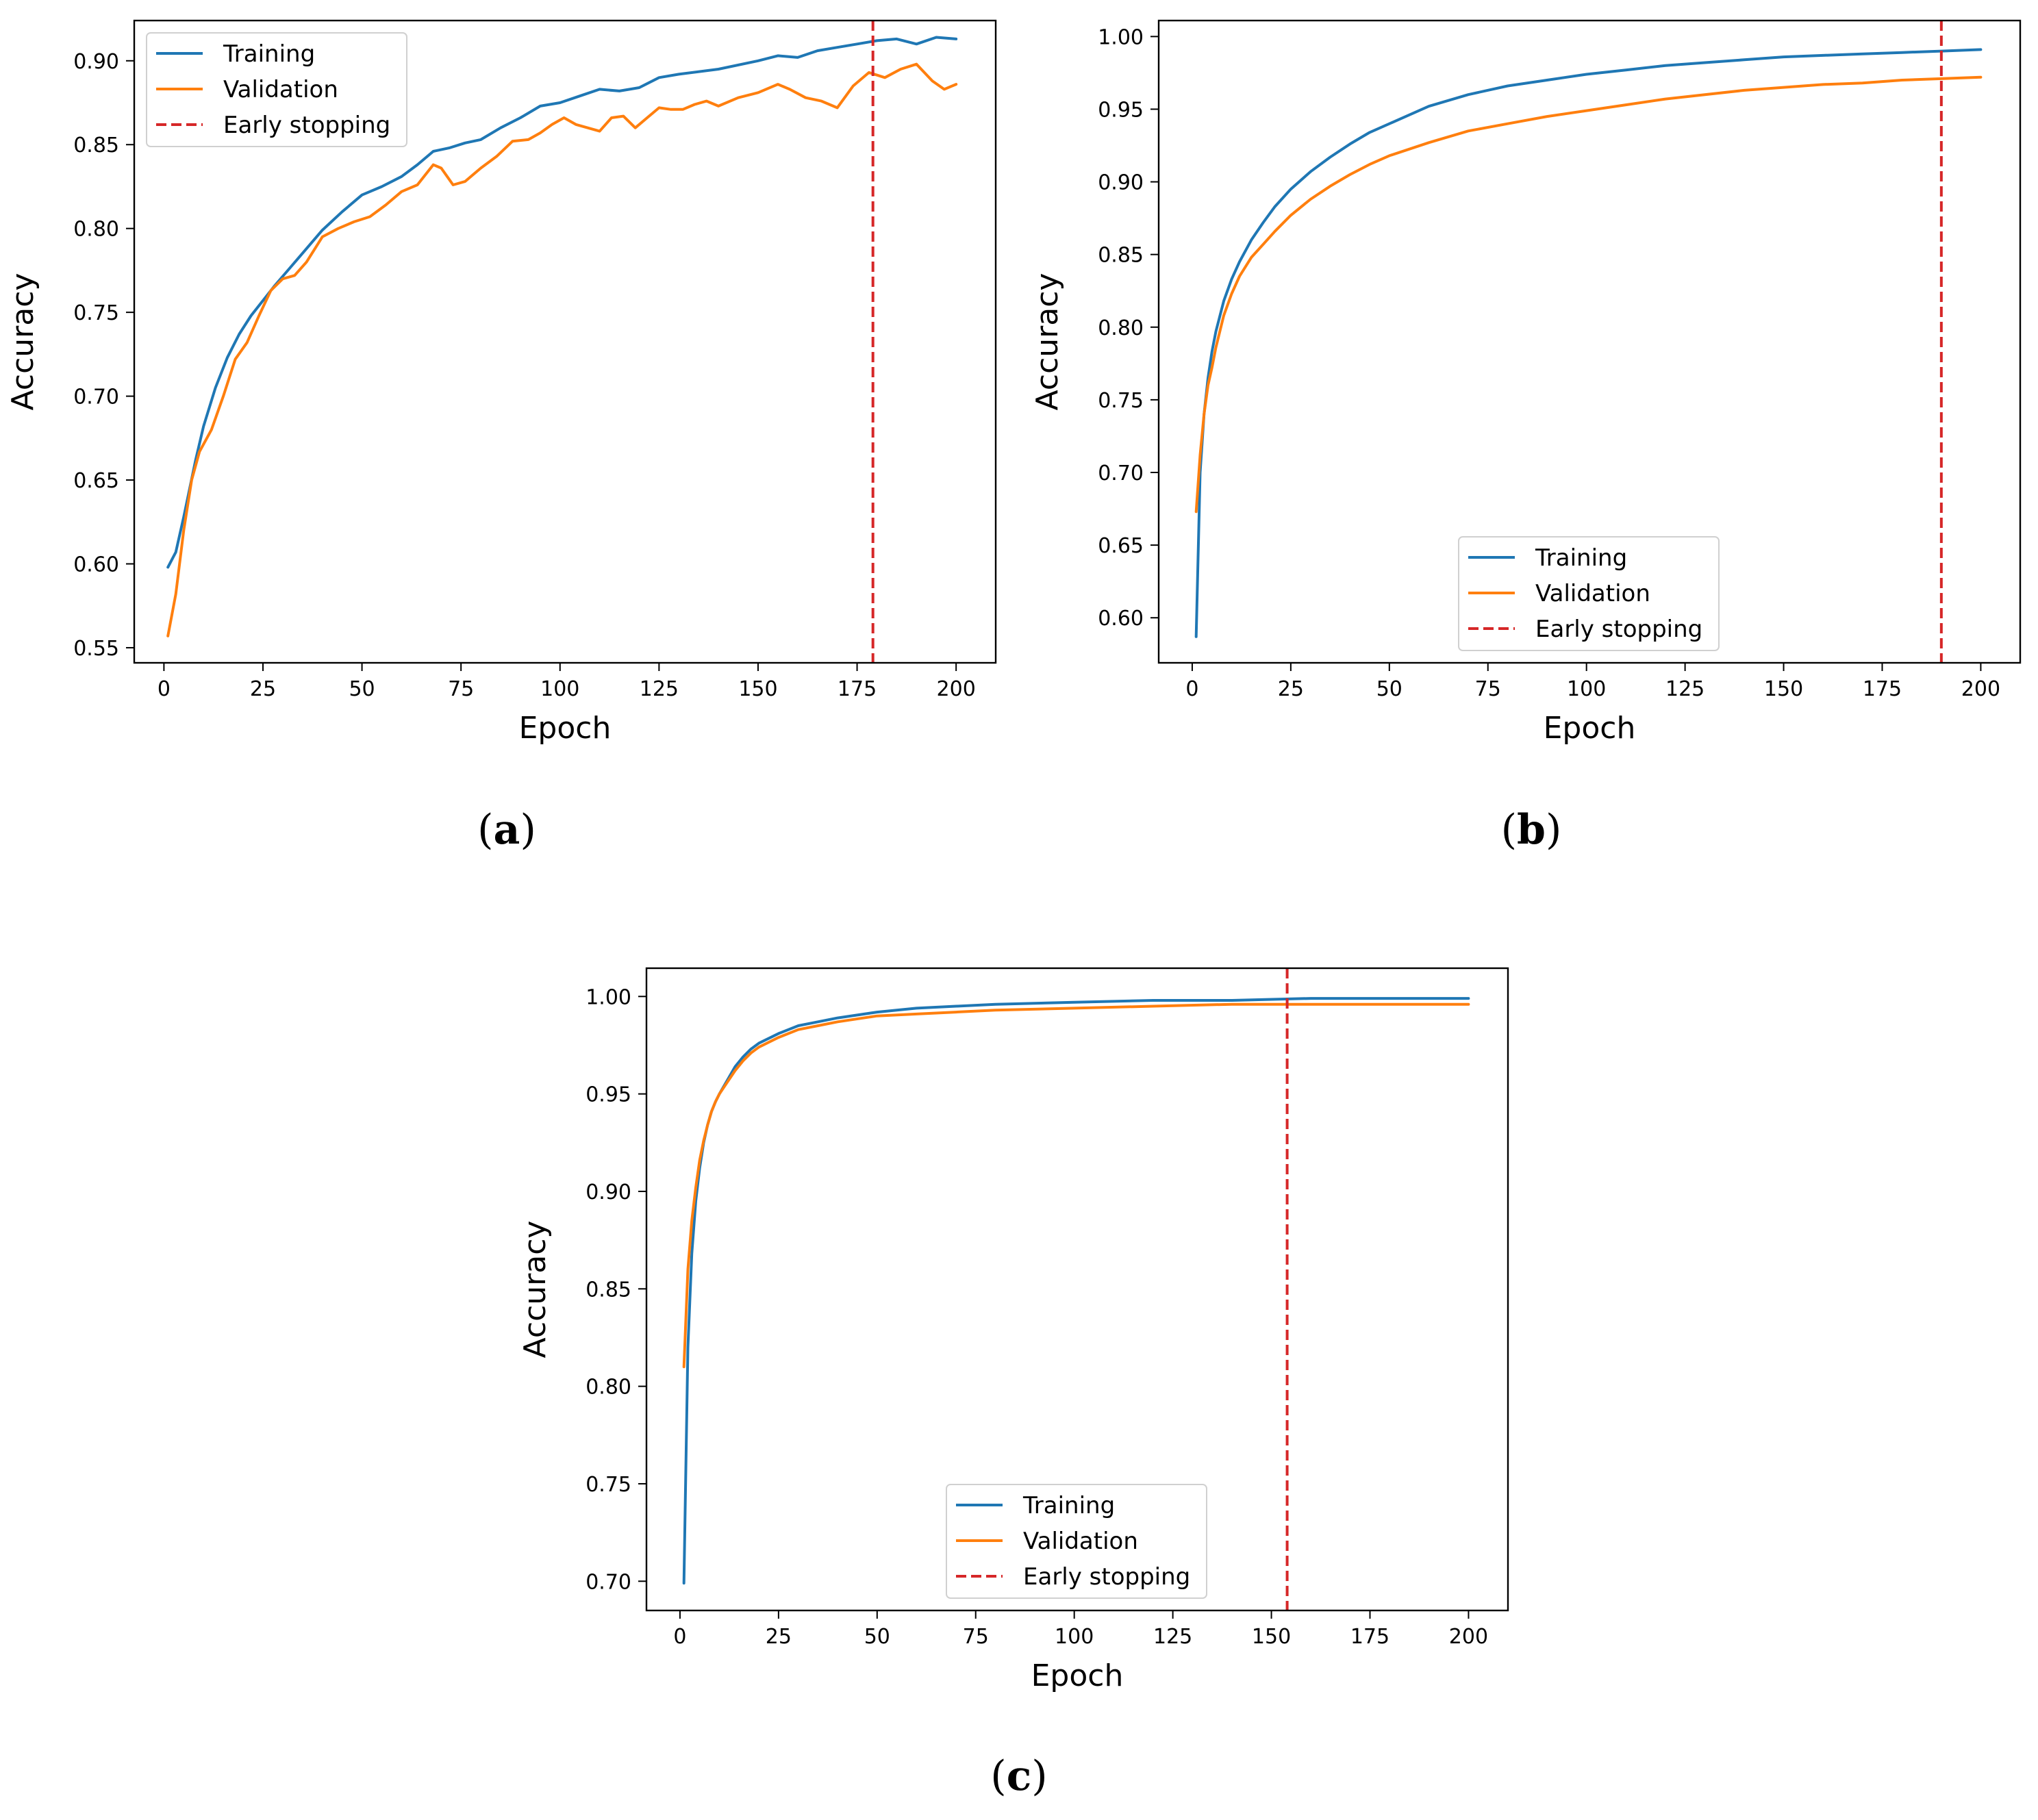  What do you see at coordinates (1531, 830) in the screenshot?
I see `panel-label-b: (b)` at bounding box center [1531, 830].